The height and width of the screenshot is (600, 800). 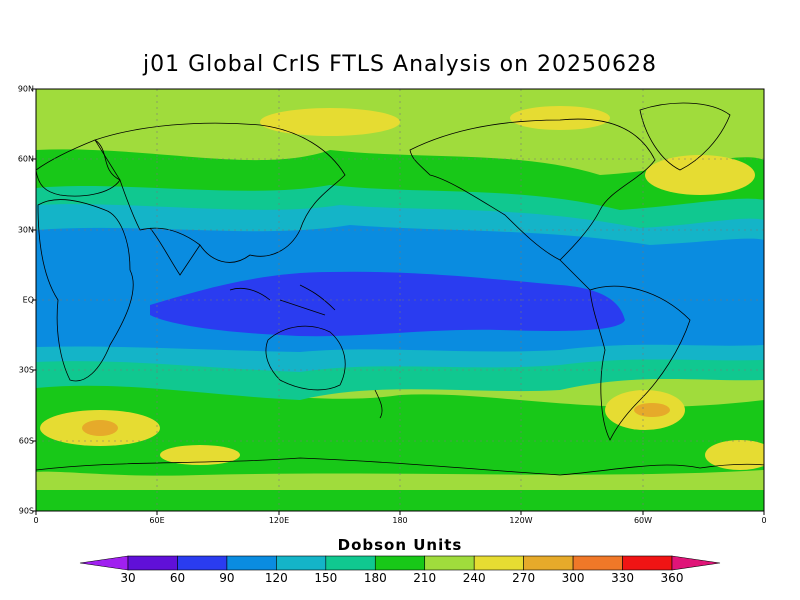 I want to click on lat-label: 30N, so click(x=25, y=230).